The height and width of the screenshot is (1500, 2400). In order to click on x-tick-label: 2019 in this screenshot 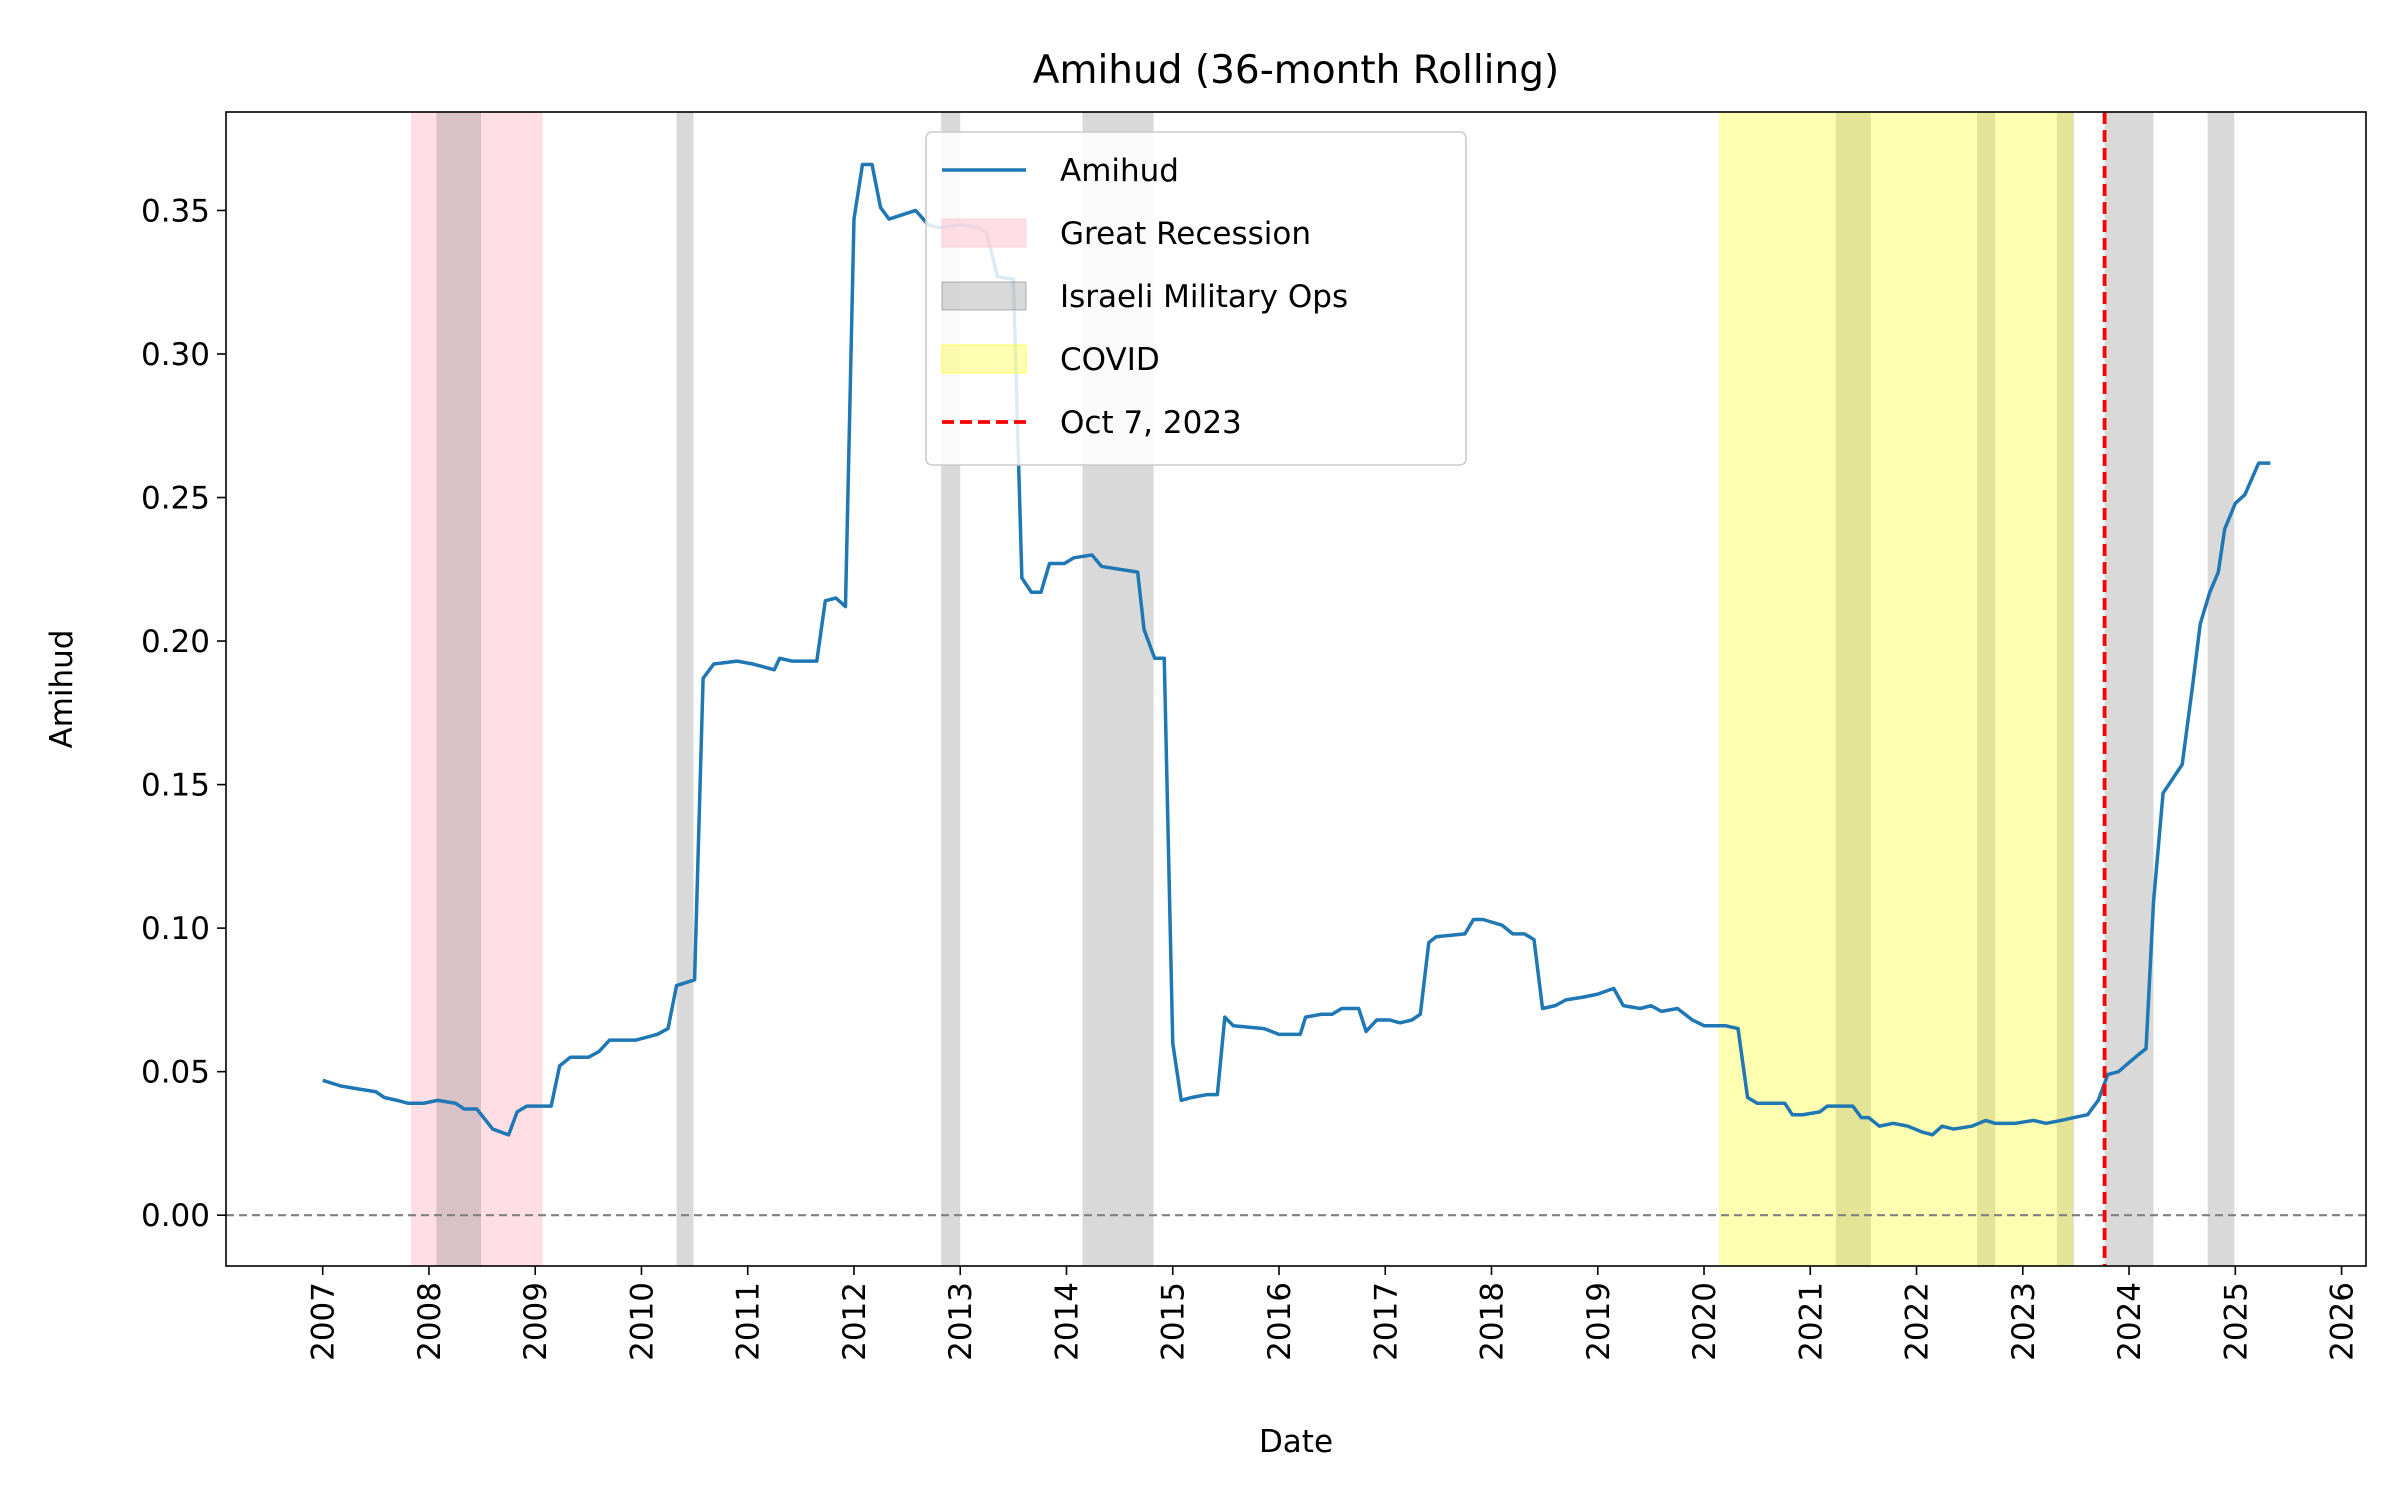, I will do `click(1599, 1321)`.